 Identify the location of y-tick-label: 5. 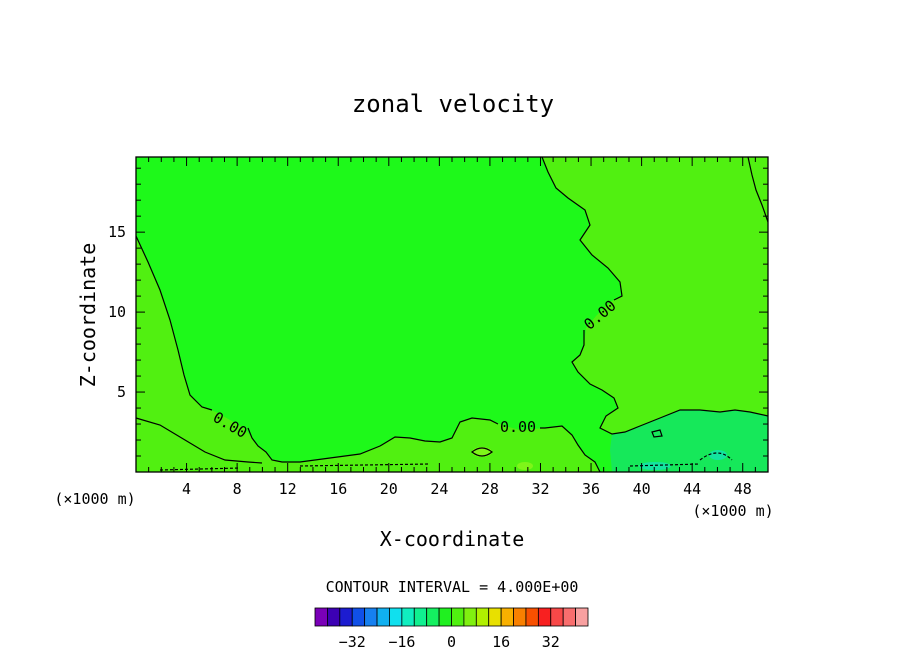
(121, 392).